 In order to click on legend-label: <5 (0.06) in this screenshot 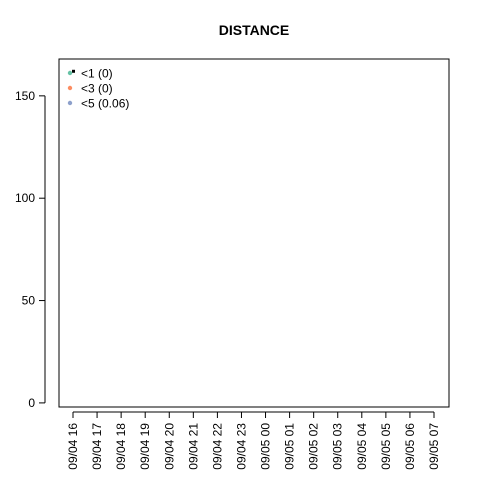, I will do `click(105, 104)`.